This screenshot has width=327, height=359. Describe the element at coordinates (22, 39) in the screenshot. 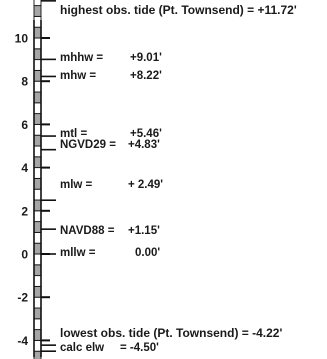

I see `tick-label: 10` at that location.